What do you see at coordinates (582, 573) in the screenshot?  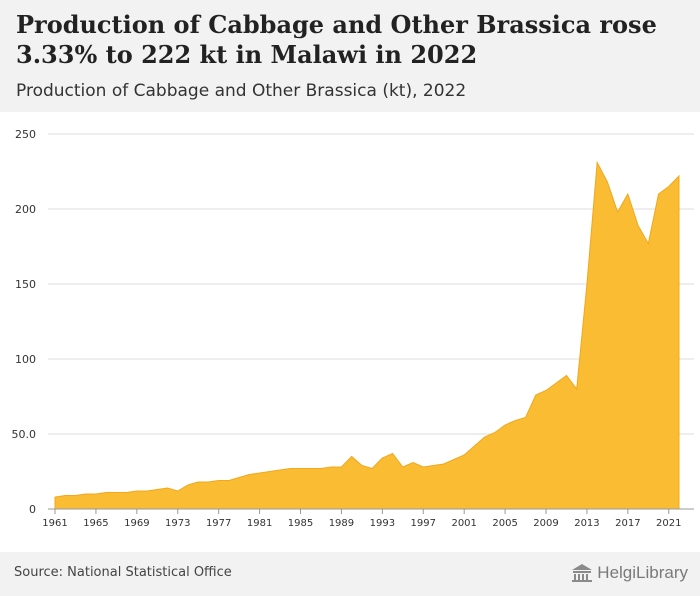 I see `library-building-icon` at bounding box center [582, 573].